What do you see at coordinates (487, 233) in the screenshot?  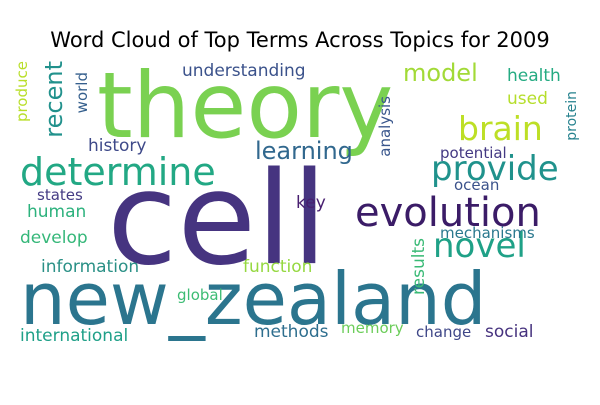 I see `word-mechanisms: mechanisms` at bounding box center [487, 233].